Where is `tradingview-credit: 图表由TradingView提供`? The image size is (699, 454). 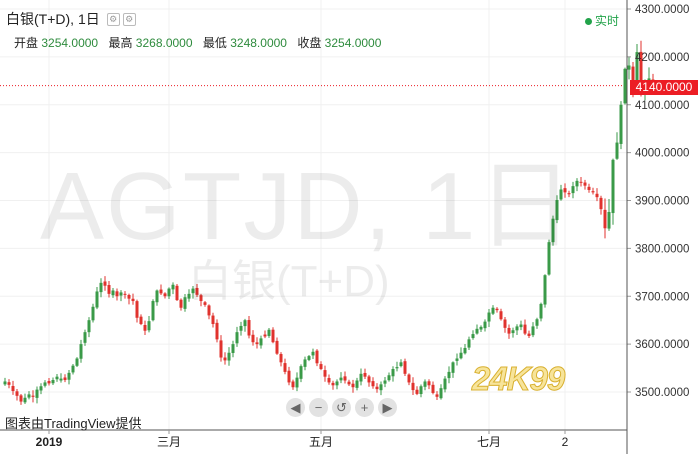 tradingview-credit: 图表由TradingView提供 is located at coordinates (73, 423).